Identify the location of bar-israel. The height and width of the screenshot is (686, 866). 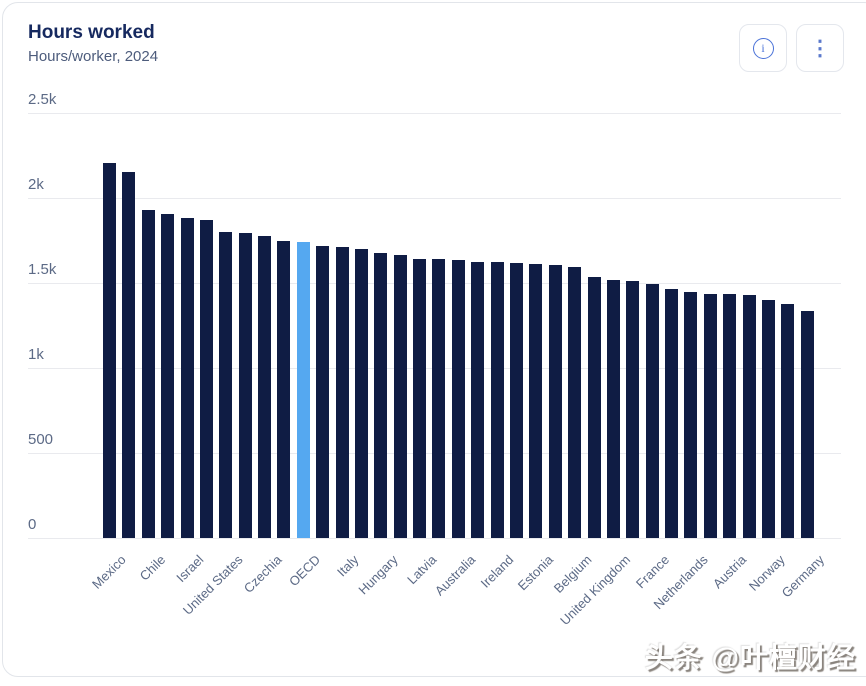
(187, 378).